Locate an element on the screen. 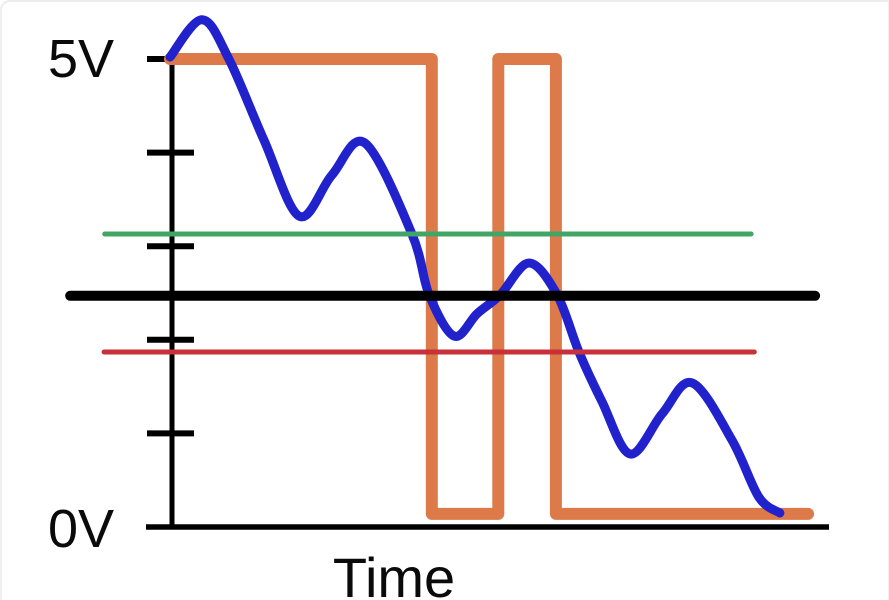 This screenshot has height=600, width=889. y-axis-label-5v: 5V is located at coordinates (80, 59).